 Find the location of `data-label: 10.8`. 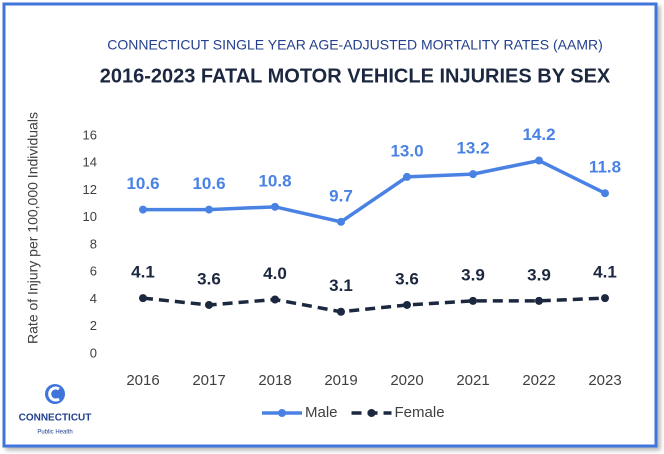

data-label: 10.8 is located at coordinates (274, 180).